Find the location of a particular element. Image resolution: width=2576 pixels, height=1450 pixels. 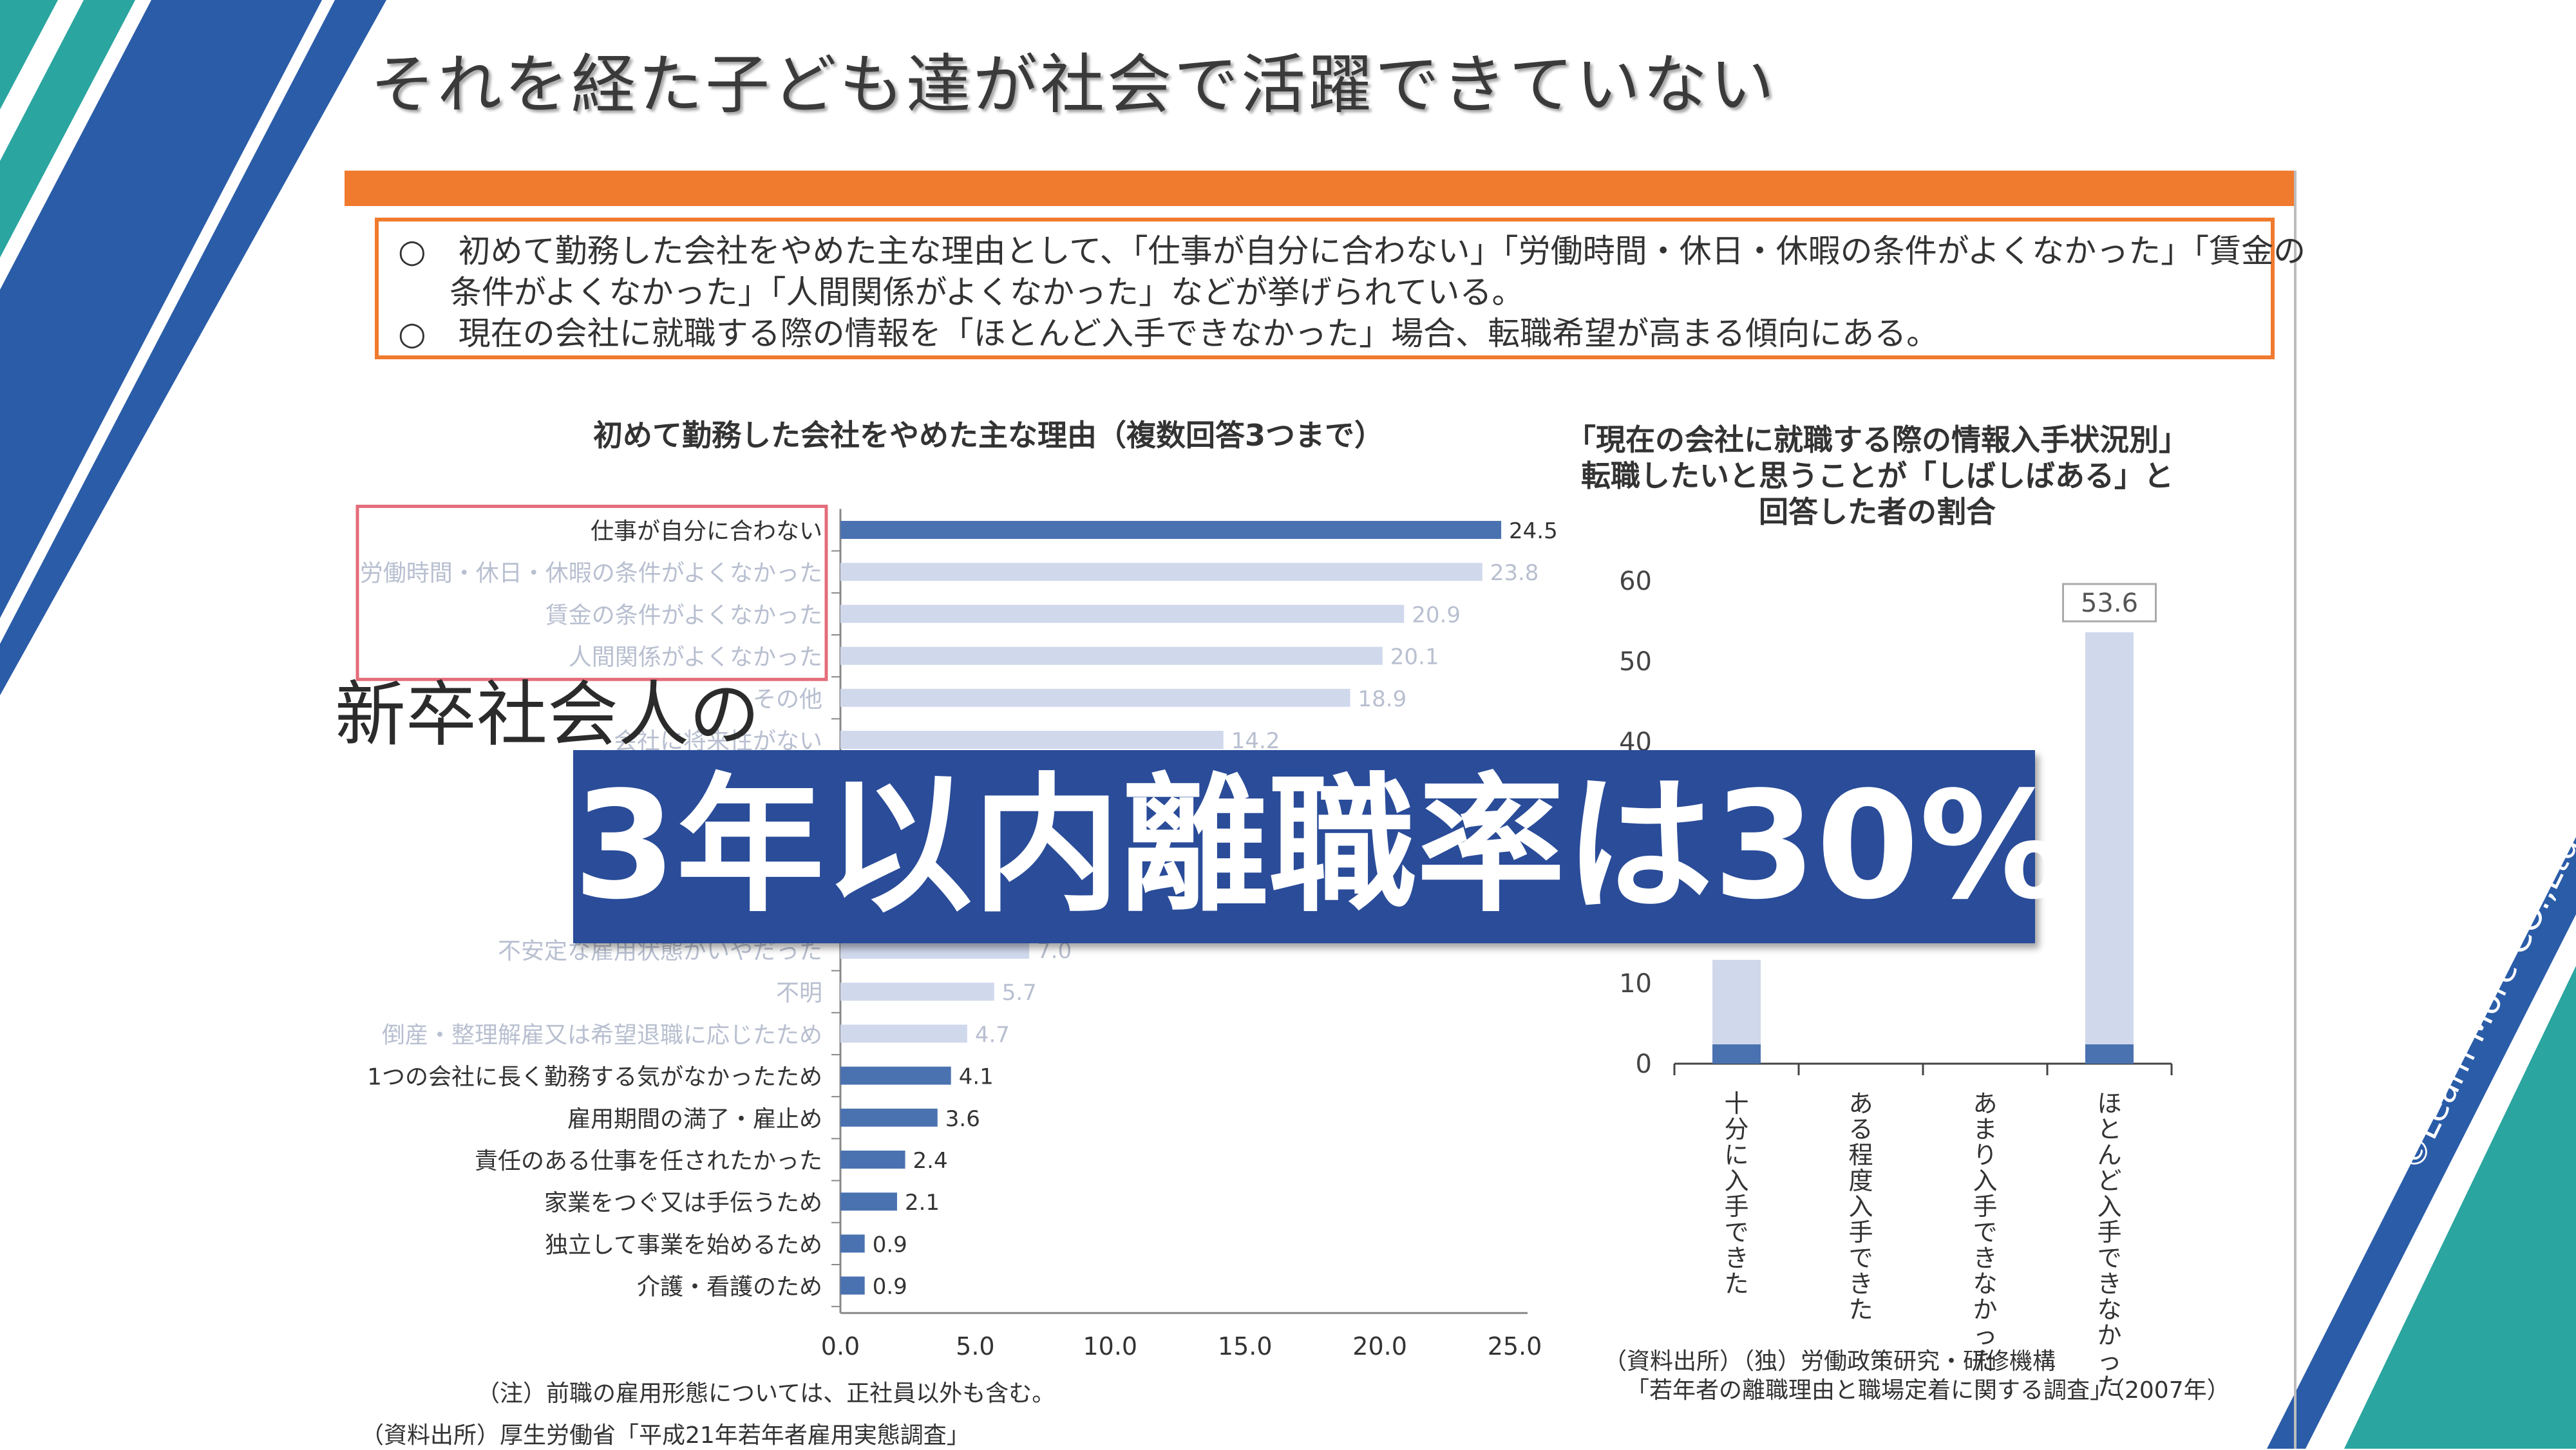

category-label-1-char-4: 入 is located at coordinates (1861, 1206).